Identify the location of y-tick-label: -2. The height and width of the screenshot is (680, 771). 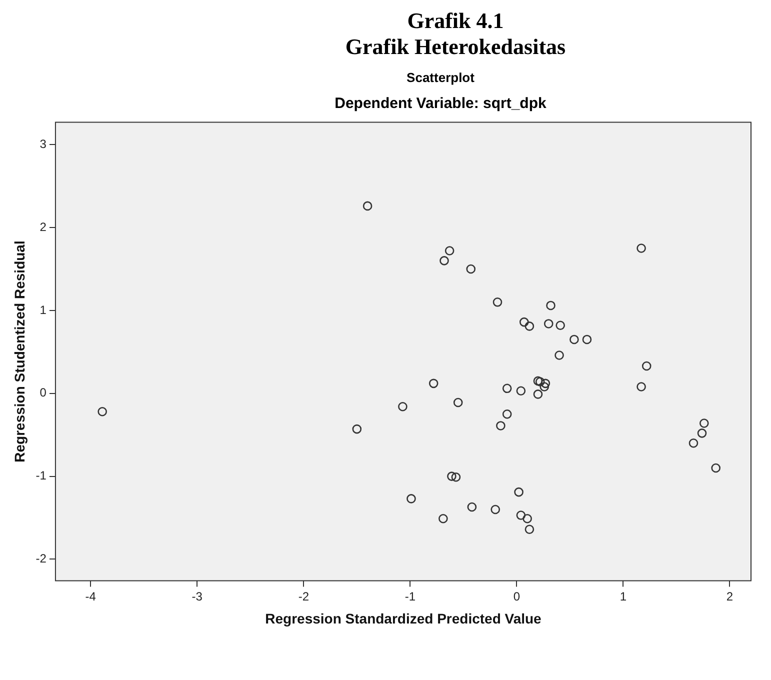
(41, 559).